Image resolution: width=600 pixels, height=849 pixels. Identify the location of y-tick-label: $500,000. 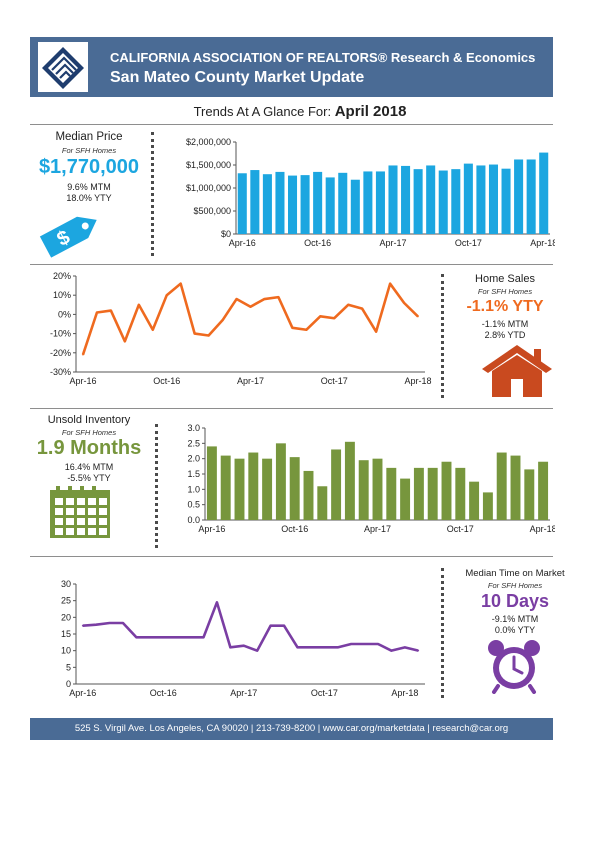
(212, 211).